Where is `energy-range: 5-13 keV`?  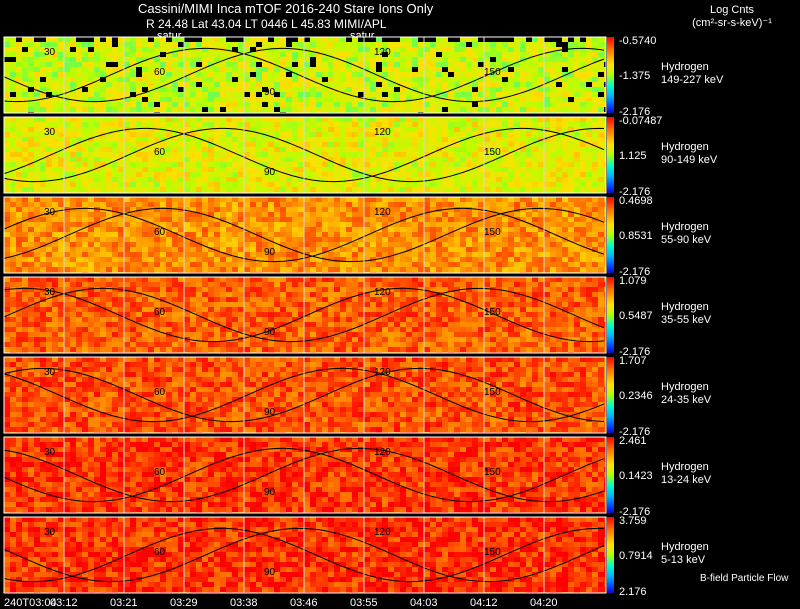 energy-range: 5-13 keV is located at coordinates (683, 560).